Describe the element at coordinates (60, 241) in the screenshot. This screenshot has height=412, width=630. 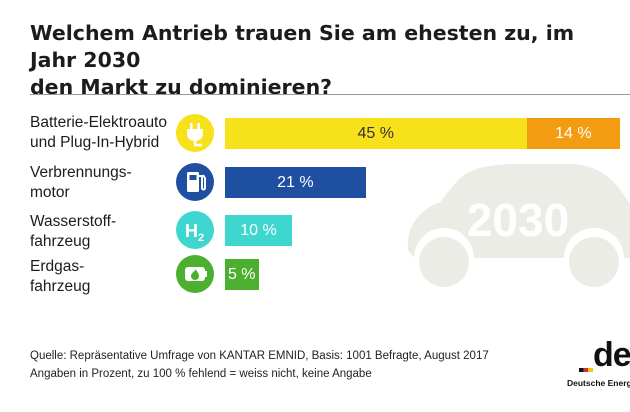
I see `row-label-hydrogen-line-2: fahrzeug` at that location.